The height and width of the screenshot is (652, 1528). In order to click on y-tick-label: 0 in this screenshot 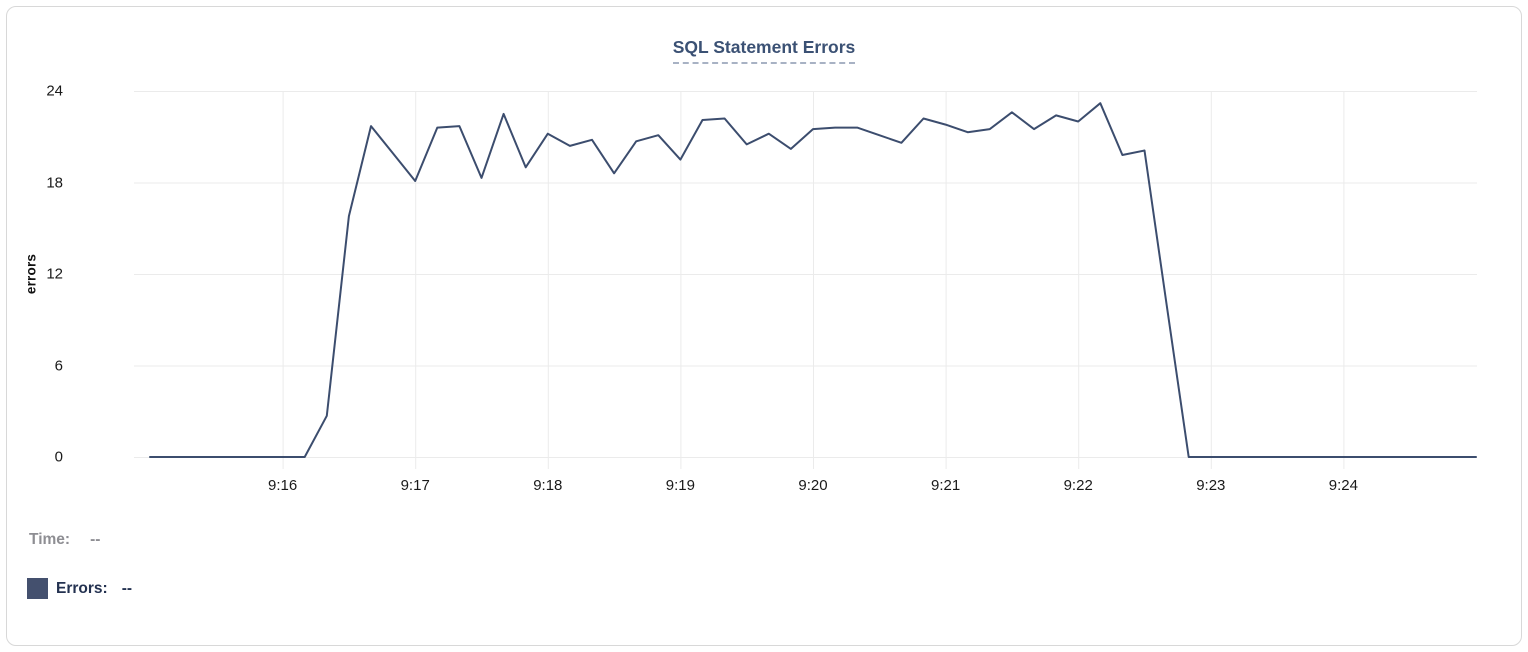, I will do `click(58, 457)`.